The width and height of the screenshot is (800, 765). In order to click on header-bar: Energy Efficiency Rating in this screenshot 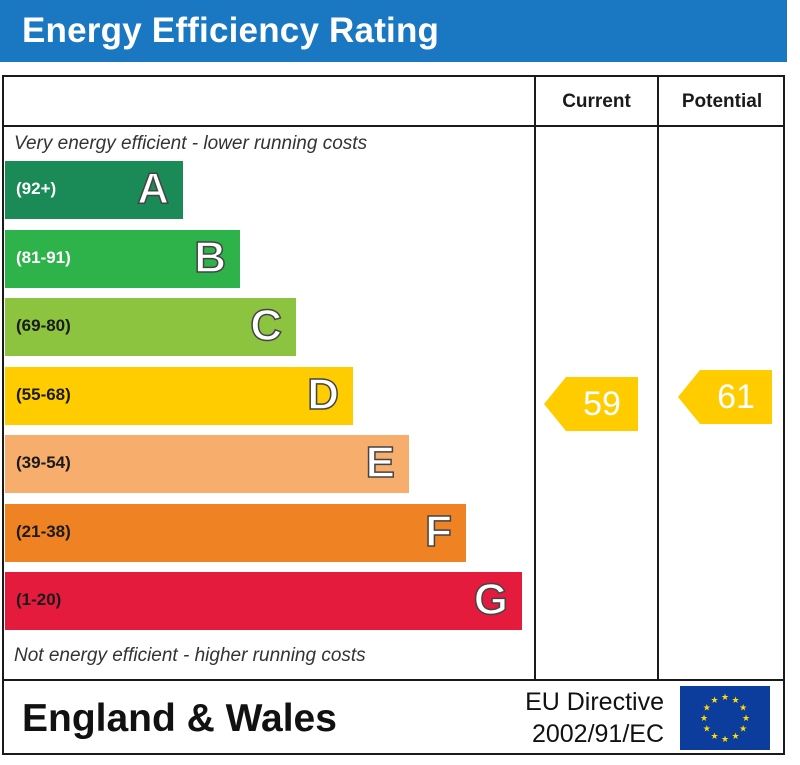, I will do `click(393, 31)`.